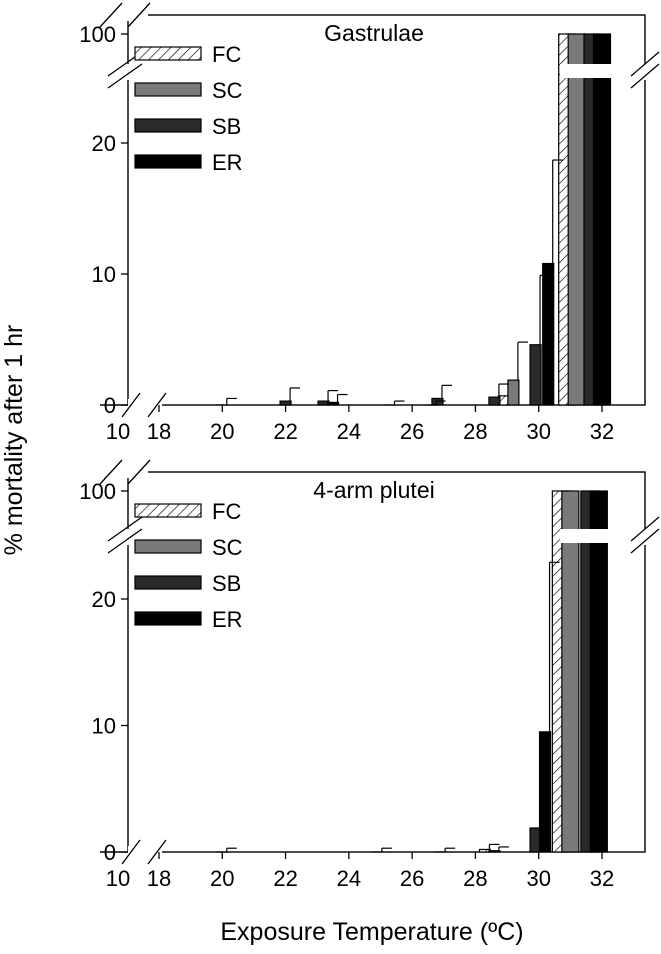  I want to click on panel-title: Gastrulae, so click(374, 33).